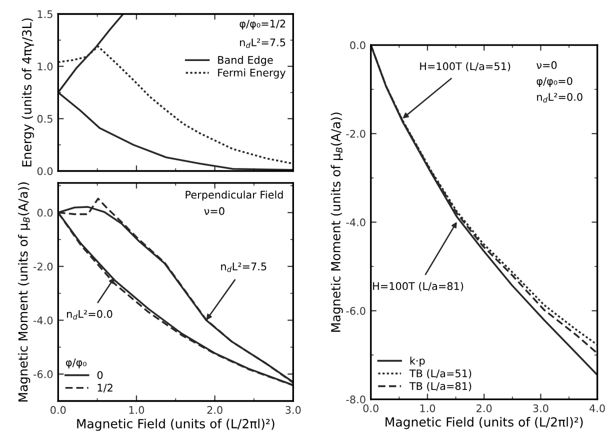  Describe the element at coordinates (76, 363) in the screenshot. I see `legend-title: φ/φ₀` at that location.